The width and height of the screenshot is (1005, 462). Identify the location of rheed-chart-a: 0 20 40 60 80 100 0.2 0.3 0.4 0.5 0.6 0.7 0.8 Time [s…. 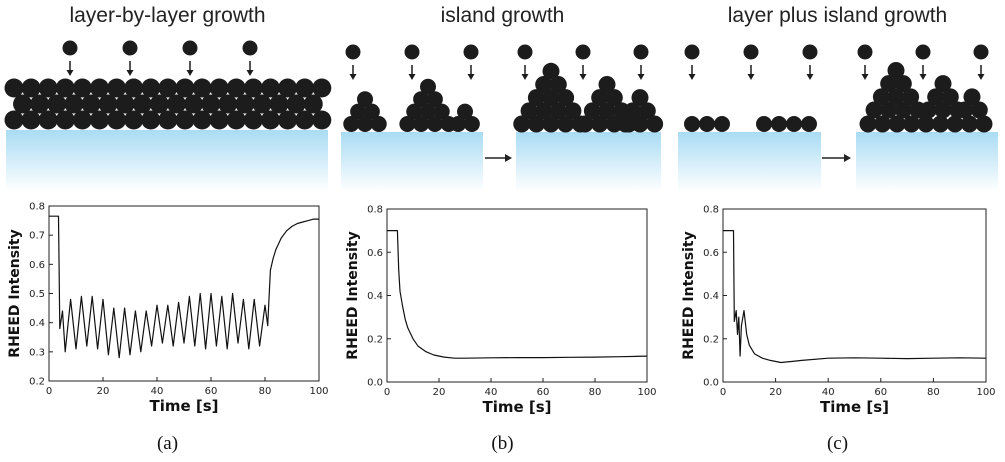
(168, 309).